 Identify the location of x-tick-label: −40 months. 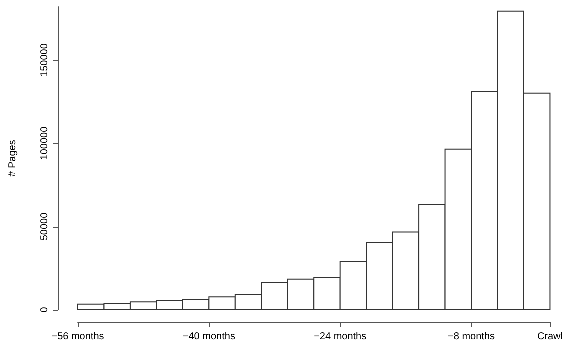
(209, 337).